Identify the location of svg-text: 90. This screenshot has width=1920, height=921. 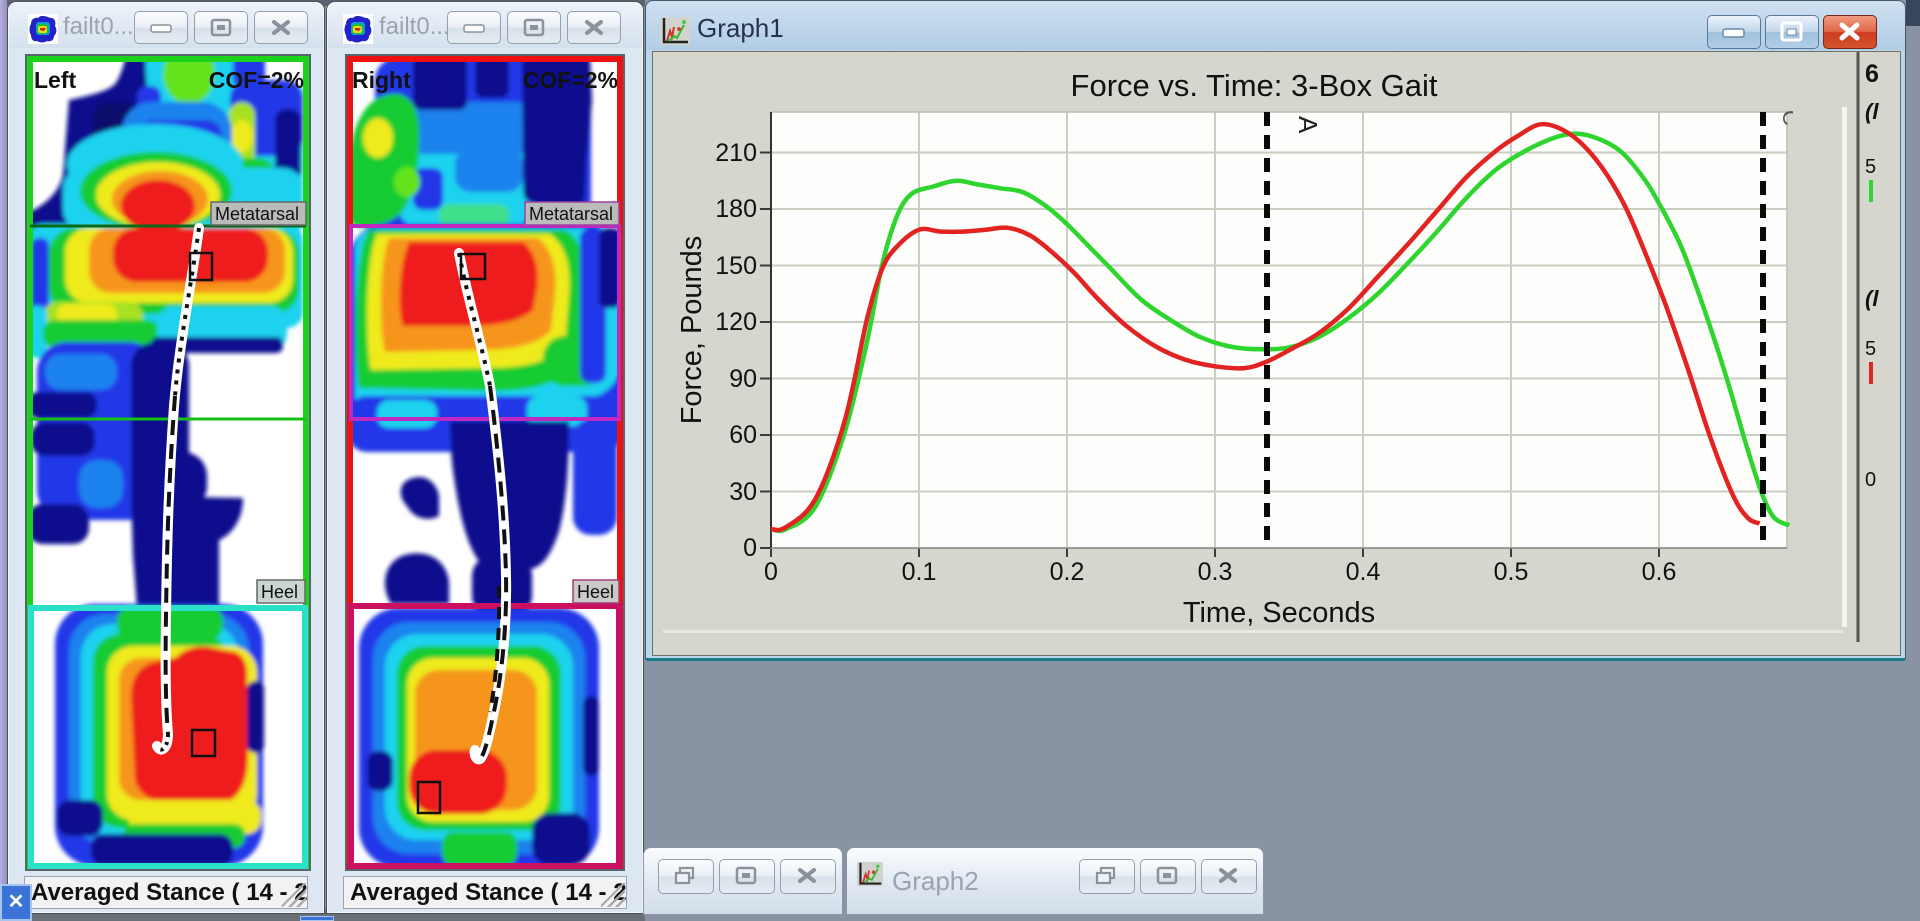
(743, 379).